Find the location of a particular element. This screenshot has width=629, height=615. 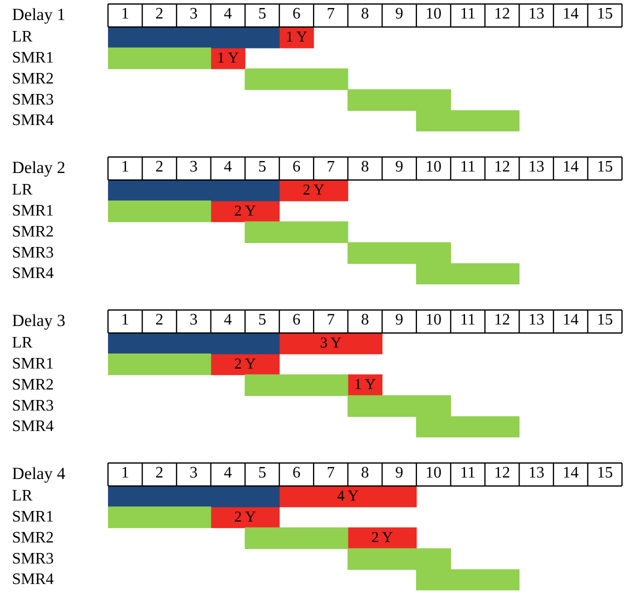

chart-title: Delay 2 is located at coordinates (39, 167).